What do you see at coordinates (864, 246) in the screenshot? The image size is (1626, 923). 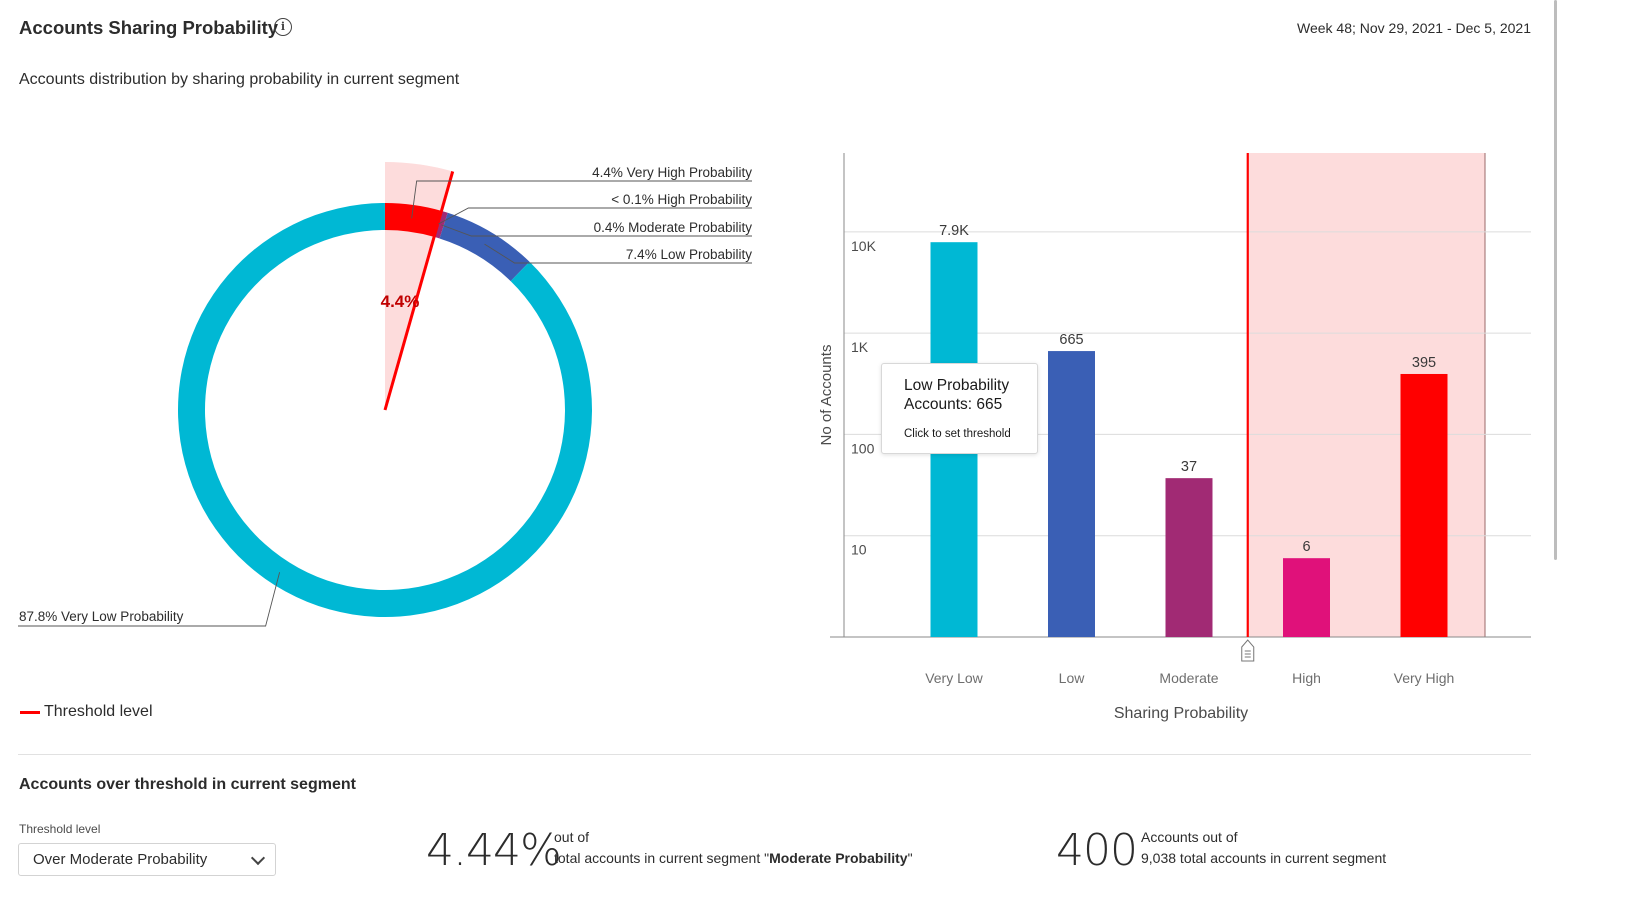 I see `y-tick-label: 10K` at bounding box center [864, 246].